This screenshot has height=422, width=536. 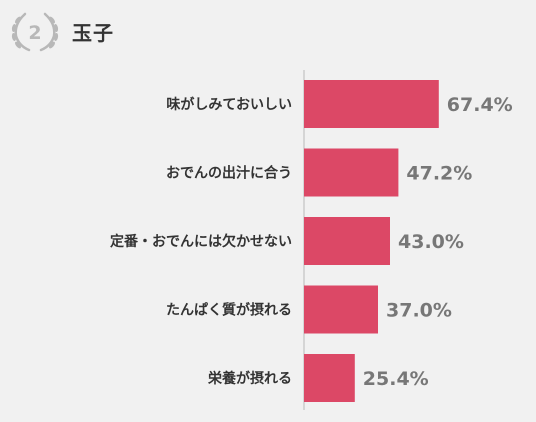 What do you see at coordinates (201, 241) in the screenshot?
I see `category-label: 定番・おでんには欠かせない` at bounding box center [201, 241].